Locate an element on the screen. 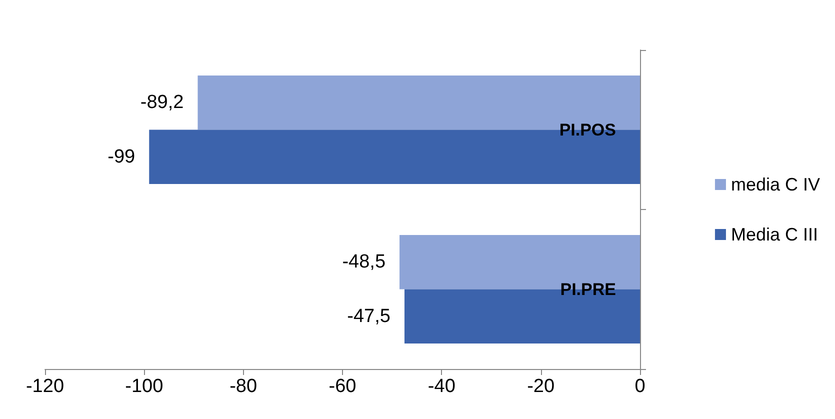 The image size is (835, 419). x-tick-label: -60 is located at coordinates (342, 386).